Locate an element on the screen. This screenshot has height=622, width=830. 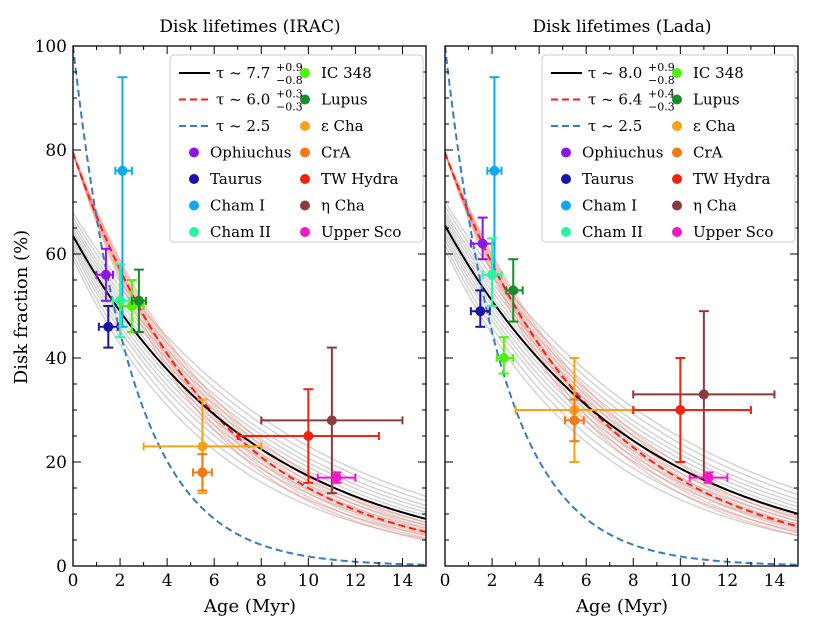
panel-title-irac: Disk lifetimes (IRAC) is located at coordinates (249, 27).